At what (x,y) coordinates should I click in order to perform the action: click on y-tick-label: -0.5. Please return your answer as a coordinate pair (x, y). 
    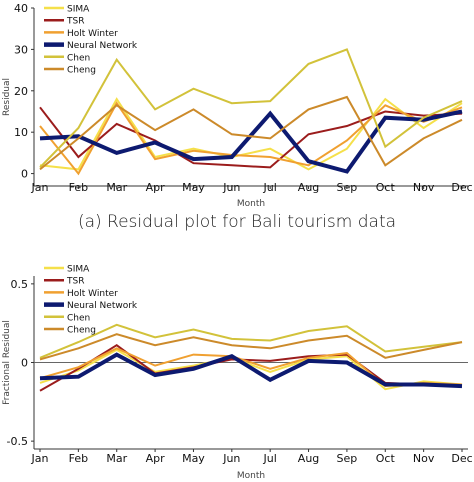
    Looking at the image, I should click on (17, 441).